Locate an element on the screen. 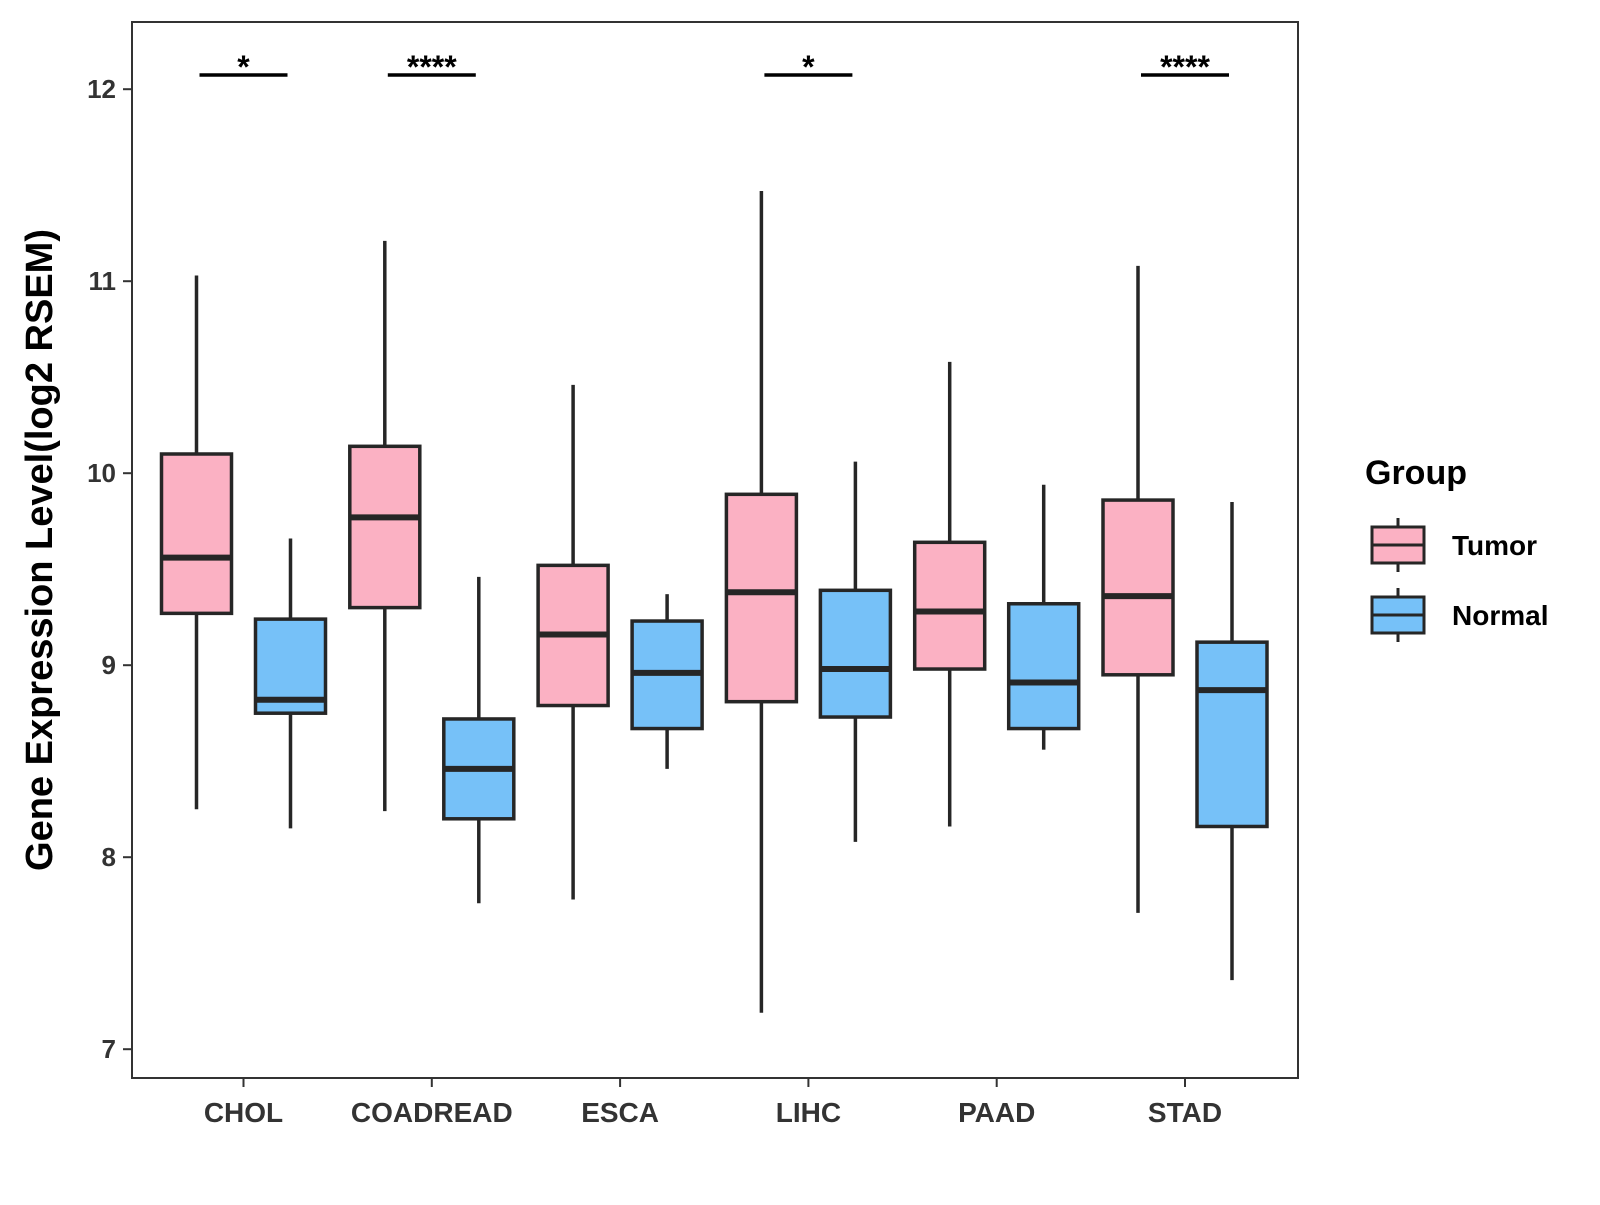  box-tumor-chol is located at coordinates (196, 542).